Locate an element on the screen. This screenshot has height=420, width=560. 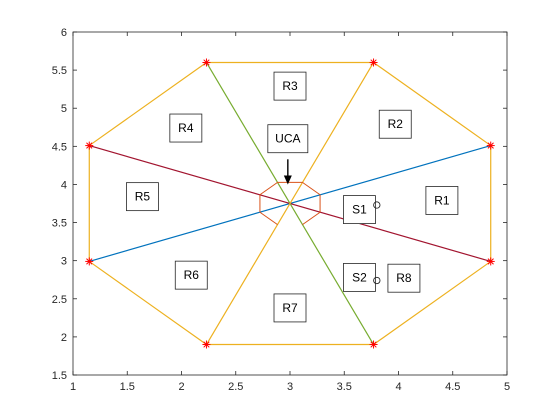
uca-annotation: UCA is located at coordinates (288, 139).